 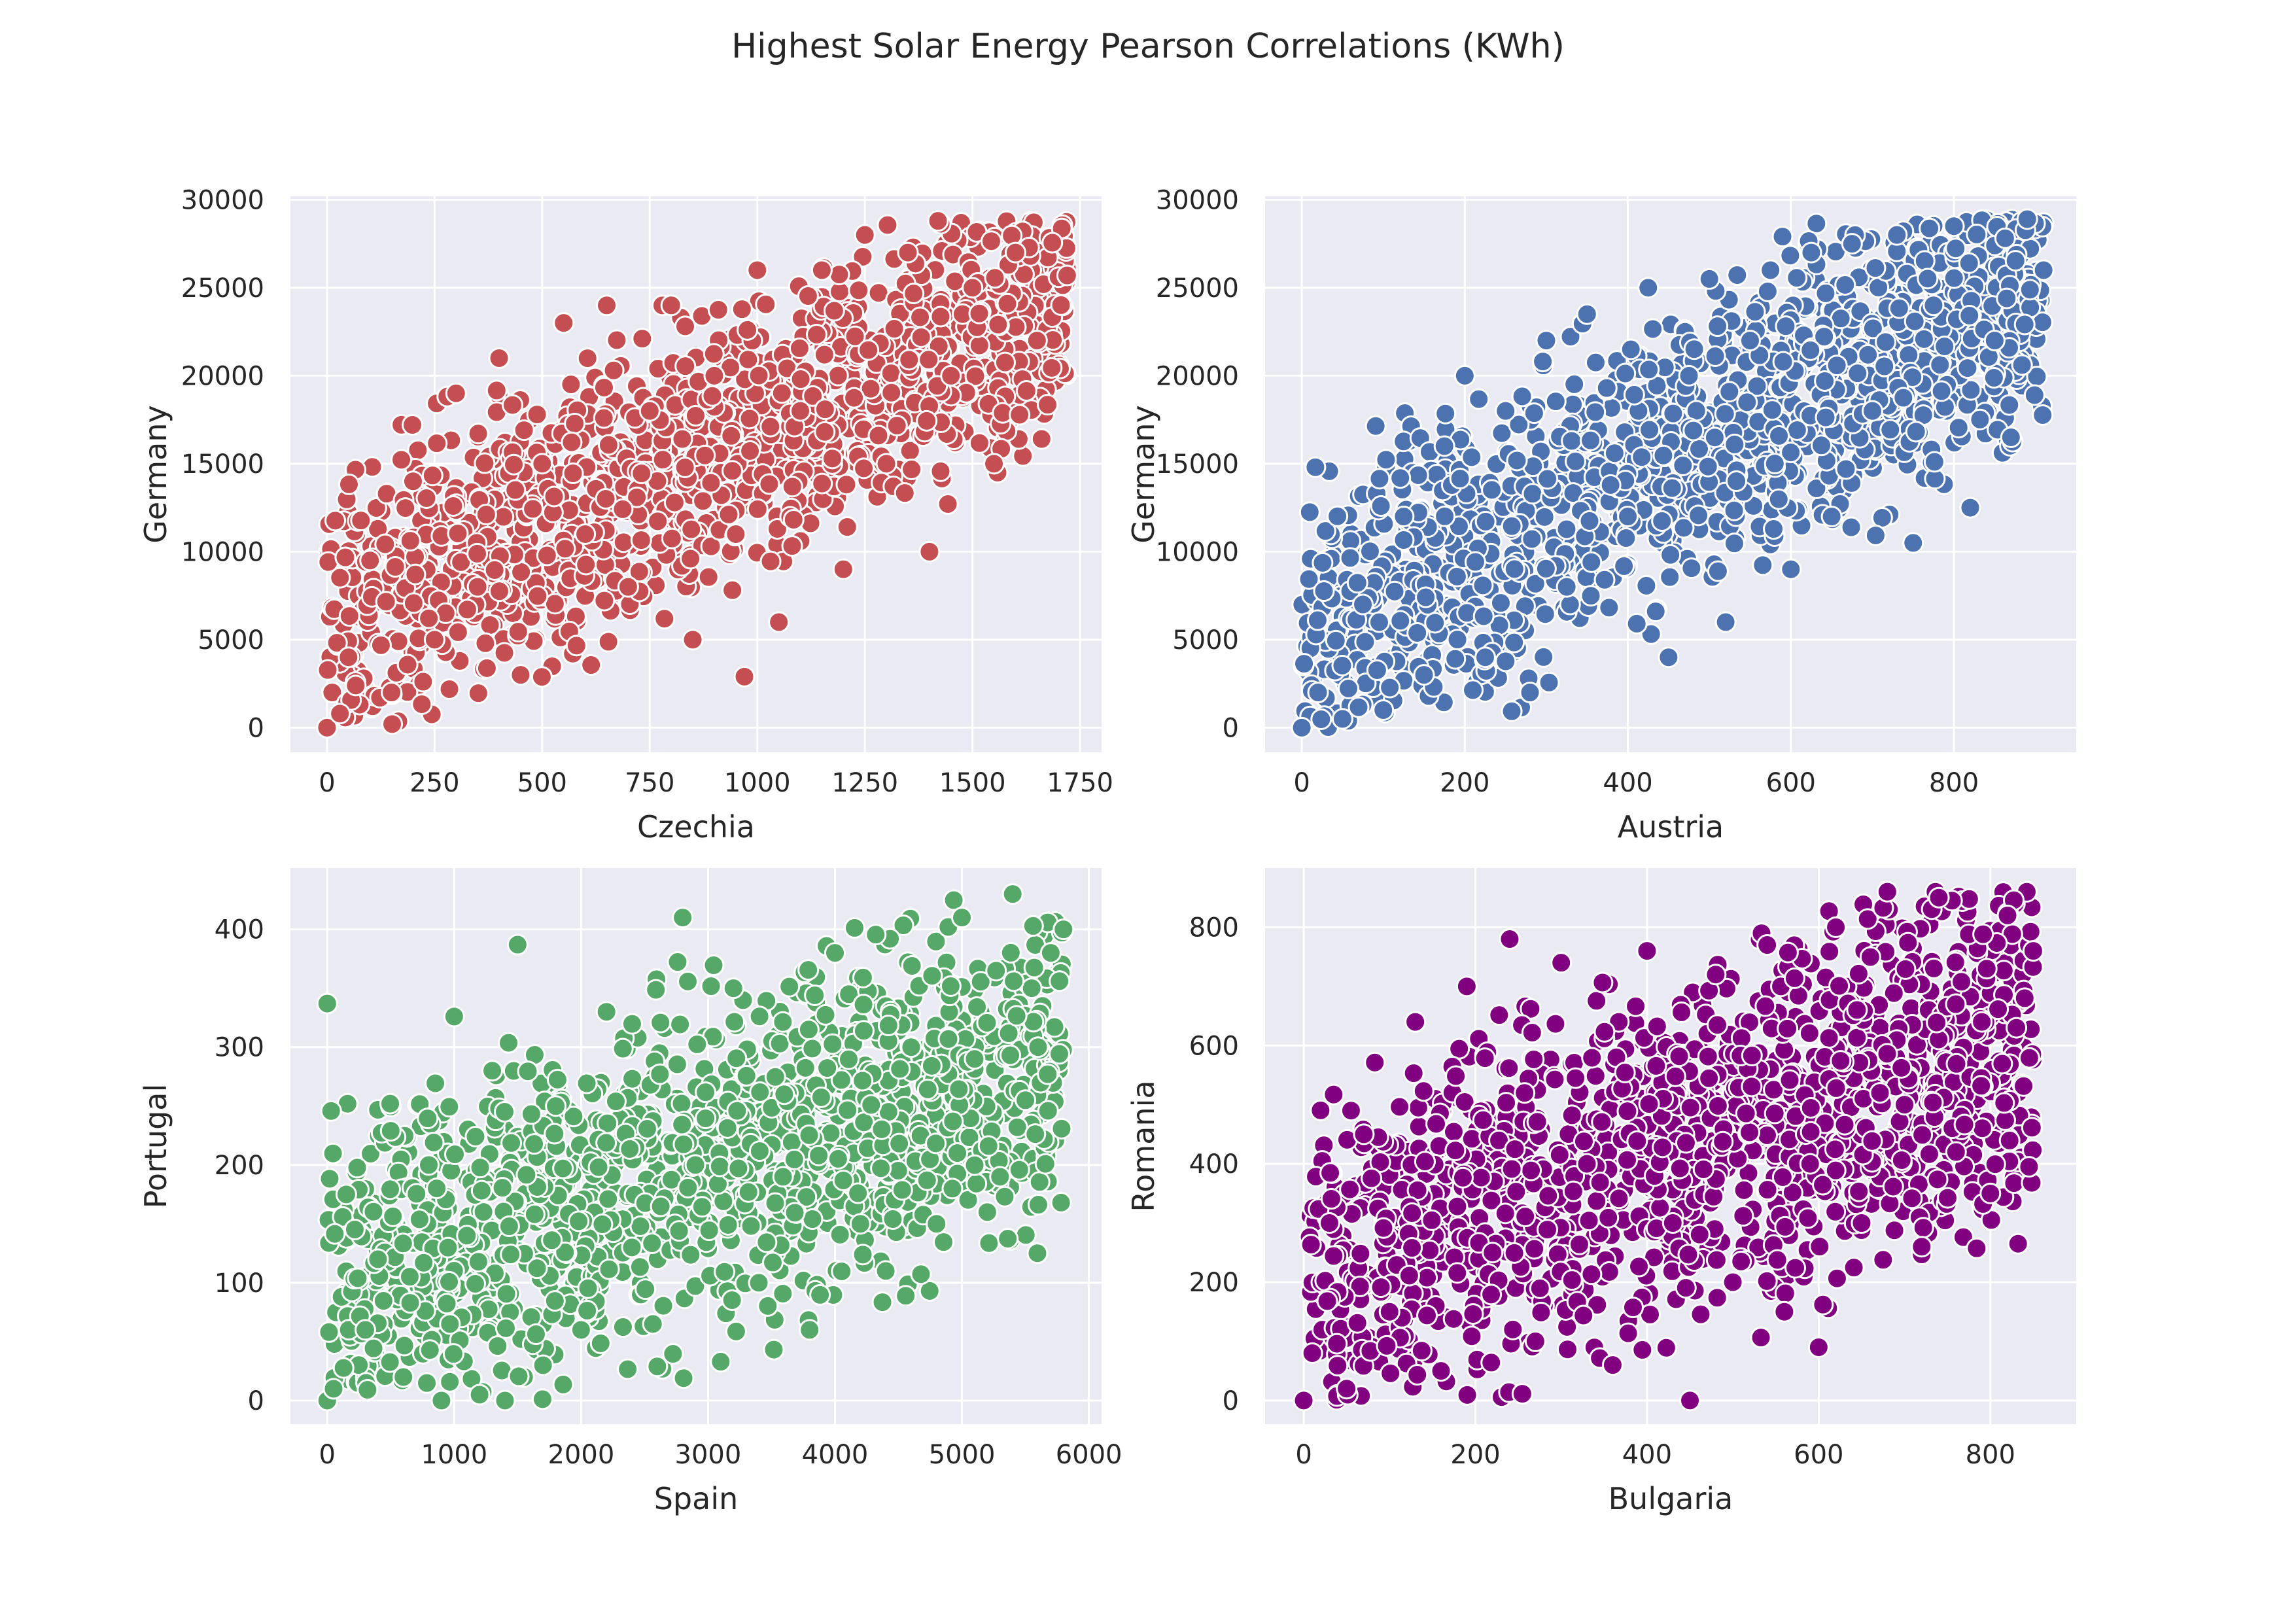 I want to click on scatter-series, so click(x=1668, y=1147).